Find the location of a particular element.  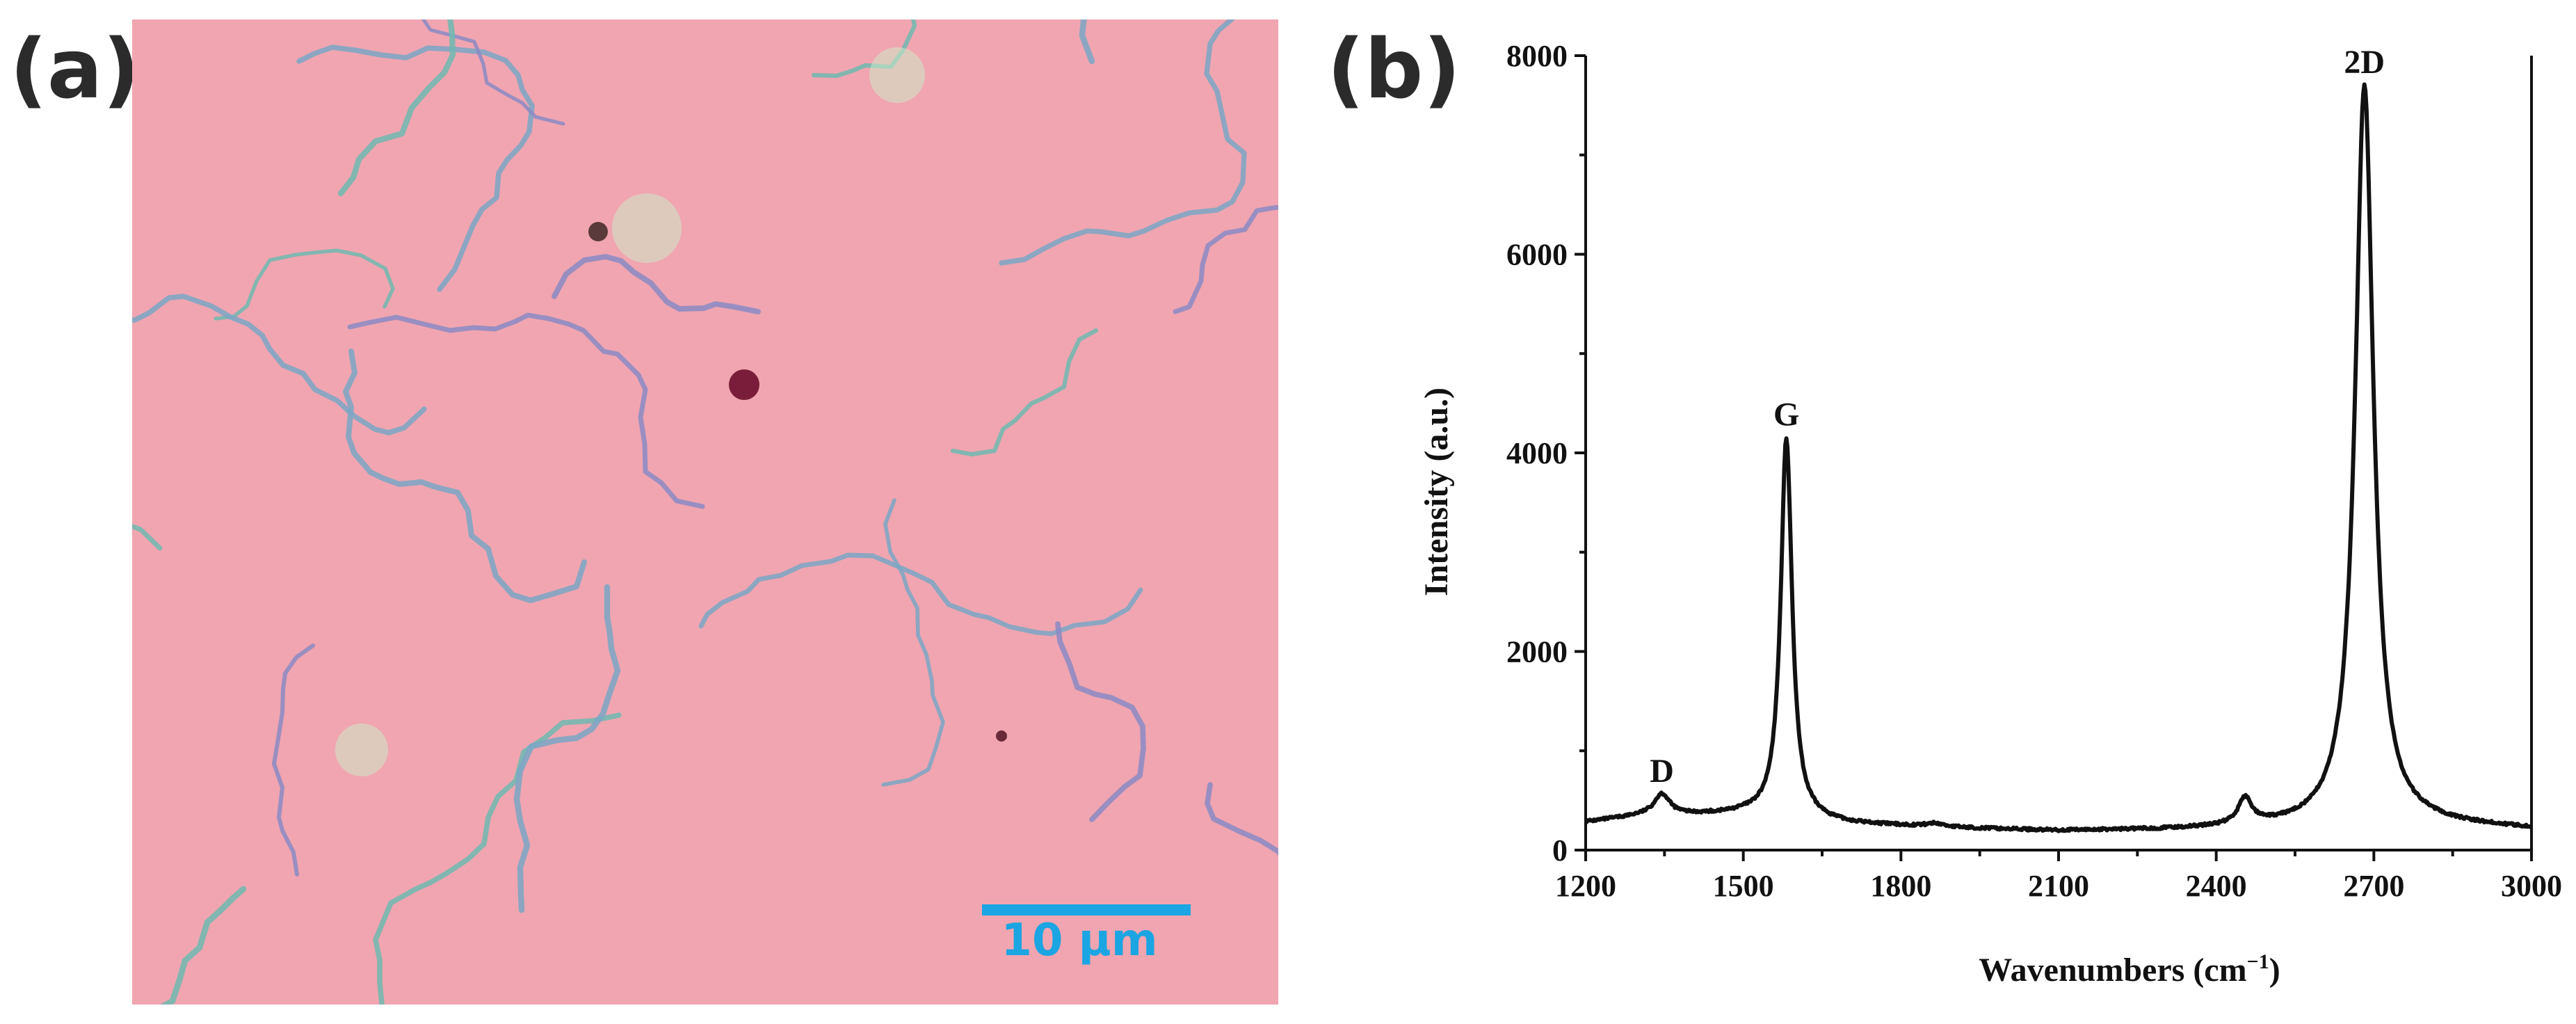

x-axis-title-superscript: −1 is located at coordinates (2258, 961).